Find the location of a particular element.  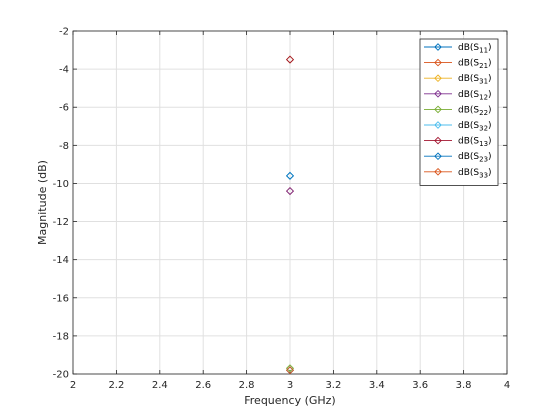

legend-label: dB(S12) is located at coordinates (475, 96).